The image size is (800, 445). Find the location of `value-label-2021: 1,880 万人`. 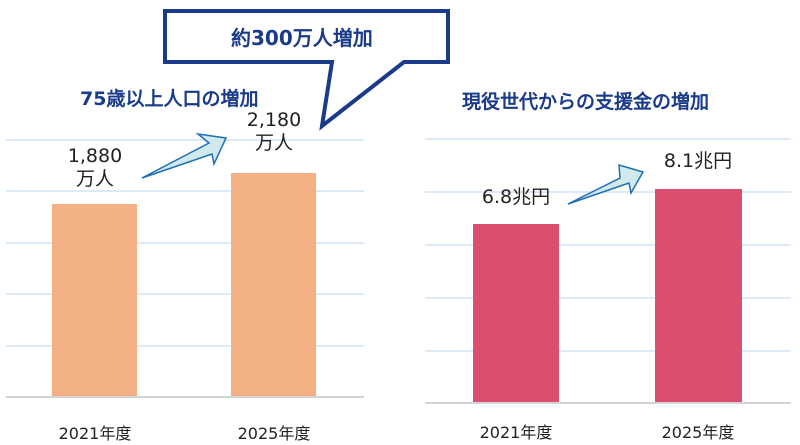

value-label-2021: 1,880 万人 is located at coordinates (95, 168).